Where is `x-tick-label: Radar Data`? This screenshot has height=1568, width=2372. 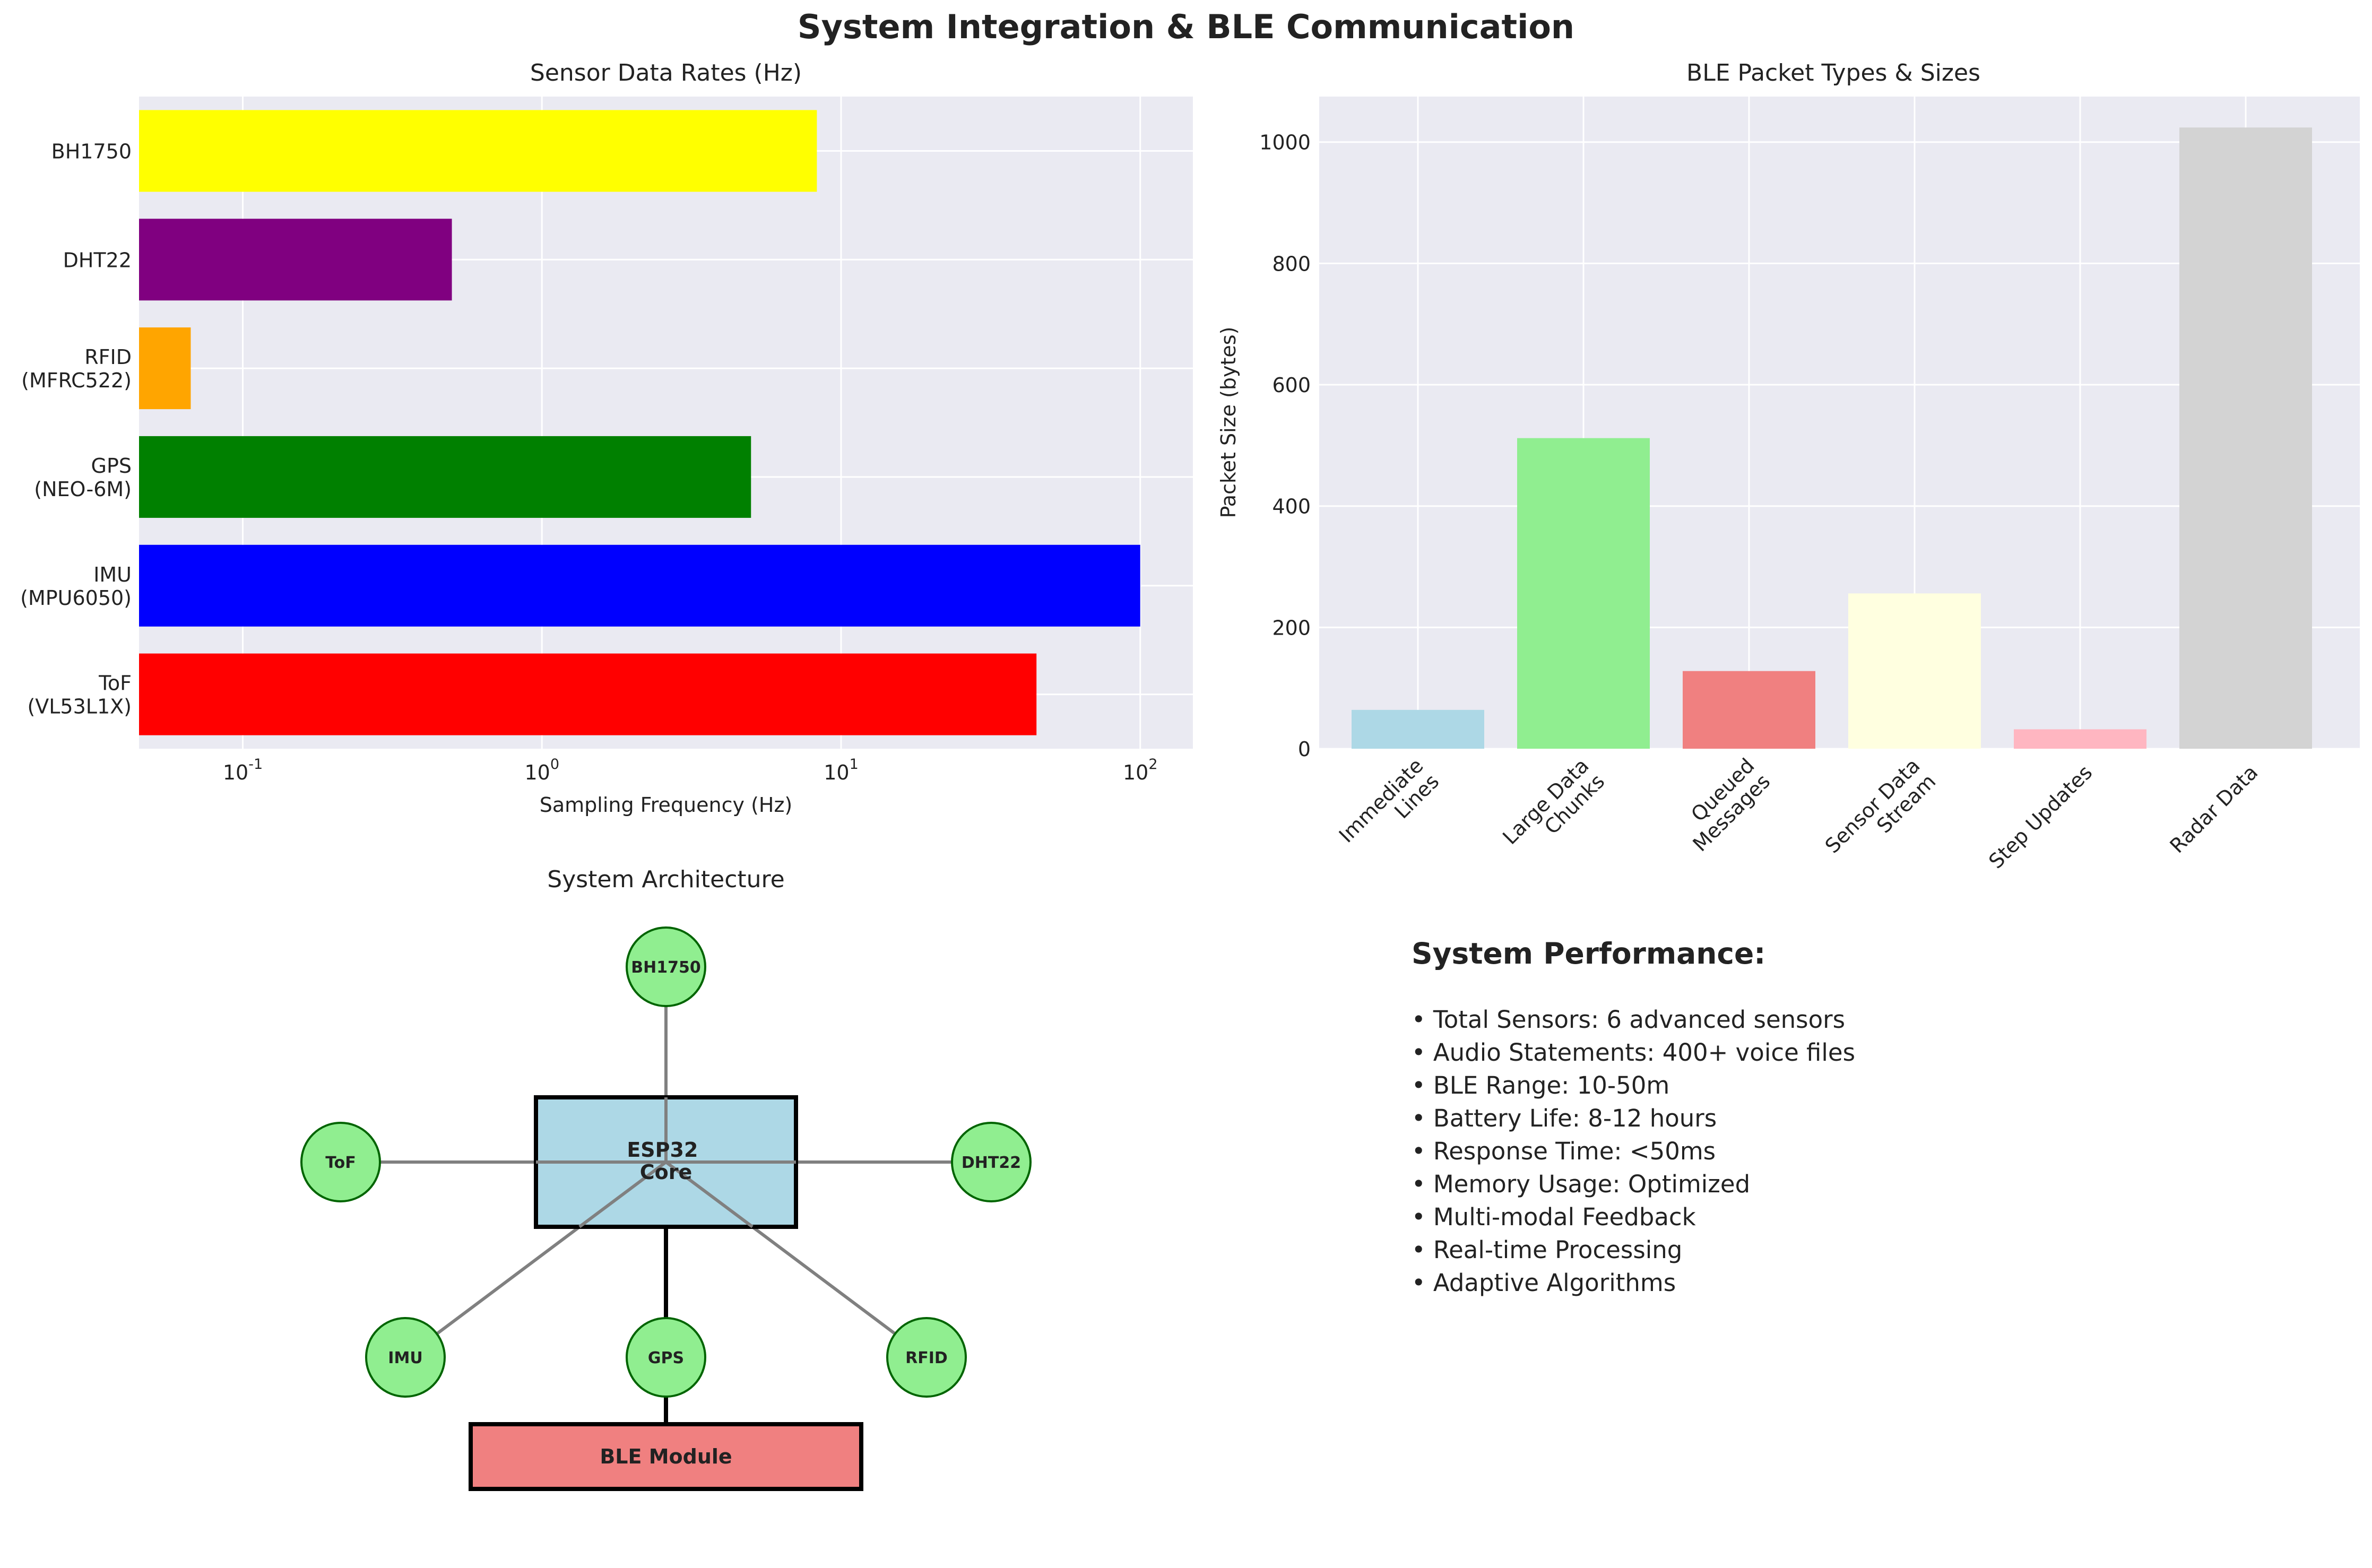
x-tick-label: Radar Data is located at coordinates (2215, 808).